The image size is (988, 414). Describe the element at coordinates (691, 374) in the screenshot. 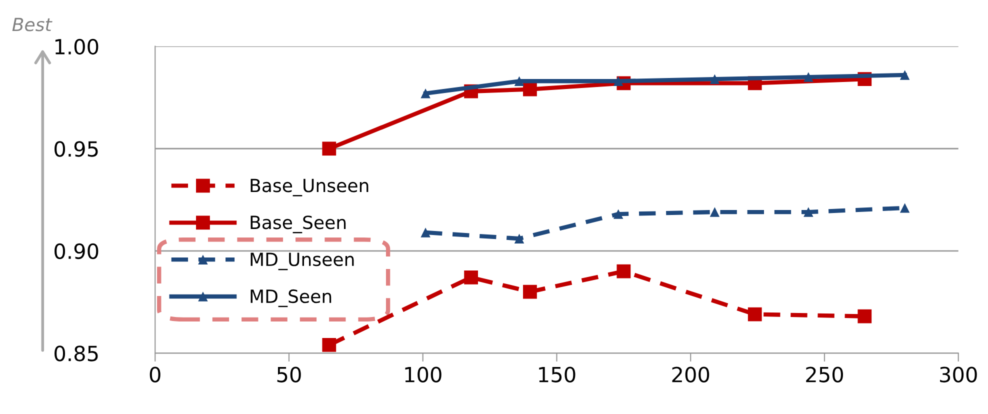

I see `x-tick-label: 200` at that location.